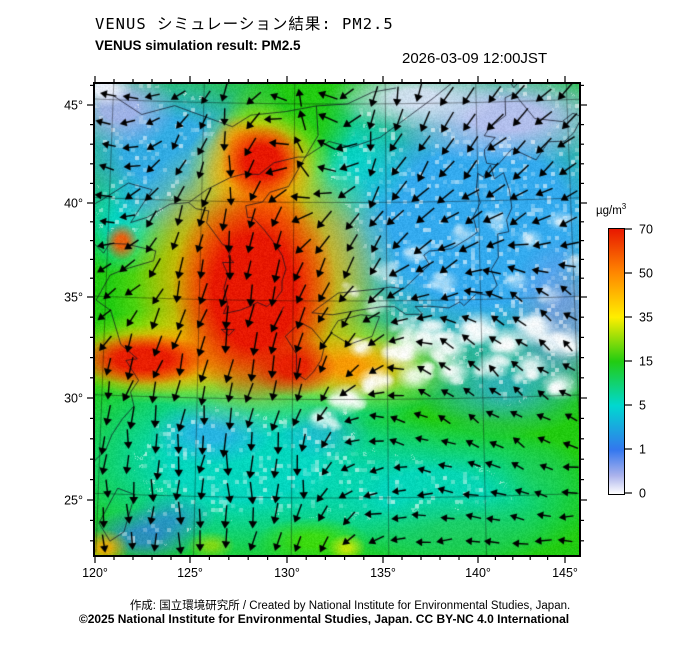 The image size is (700, 649). What do you see at coordinates (642, 450) in the screenshot?
I see `axis-tick-label: 1` at bounding box center [642, 450].